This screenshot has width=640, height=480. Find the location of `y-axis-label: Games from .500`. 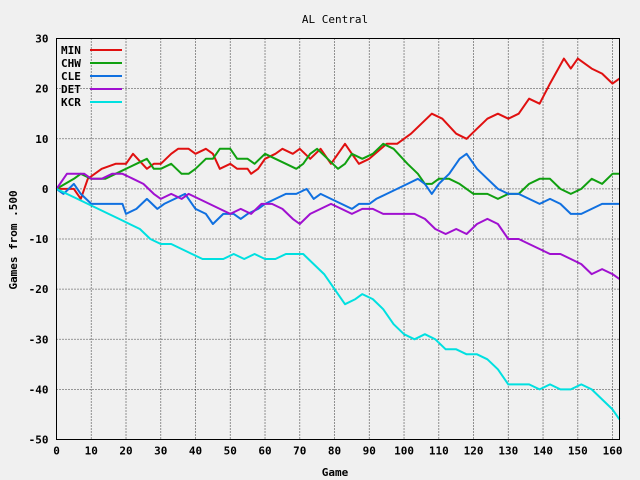

y-axis-label: Games from .500 is located at coordinates (13, 239).